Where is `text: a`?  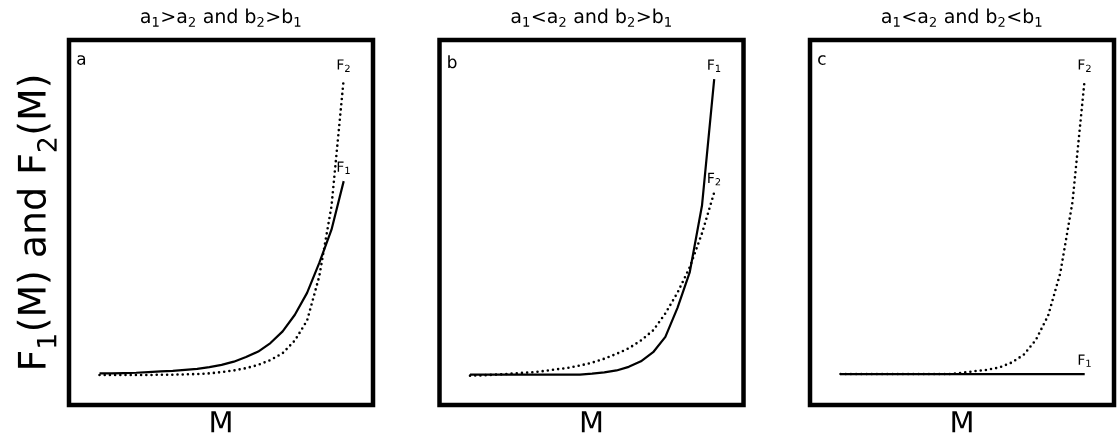
text: a is located at coordinates (81, 60).